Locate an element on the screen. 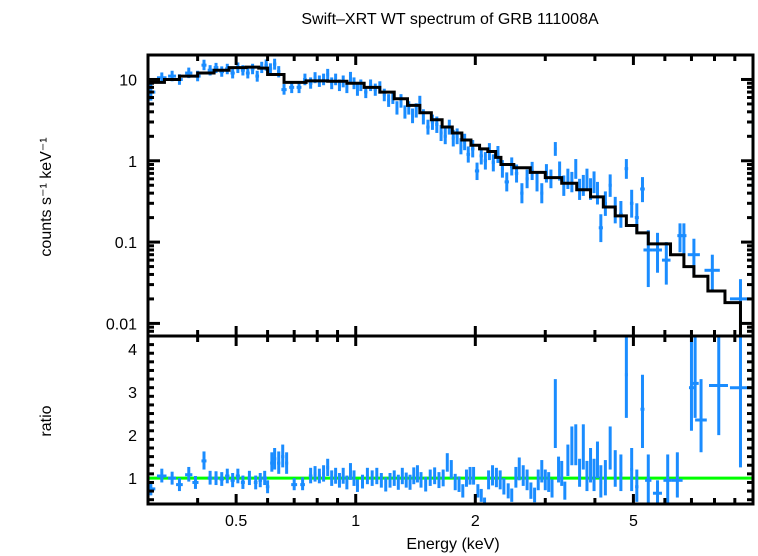 The image size is (758, 556). y-tick-label: 4 is located at coordinates (132, 350).